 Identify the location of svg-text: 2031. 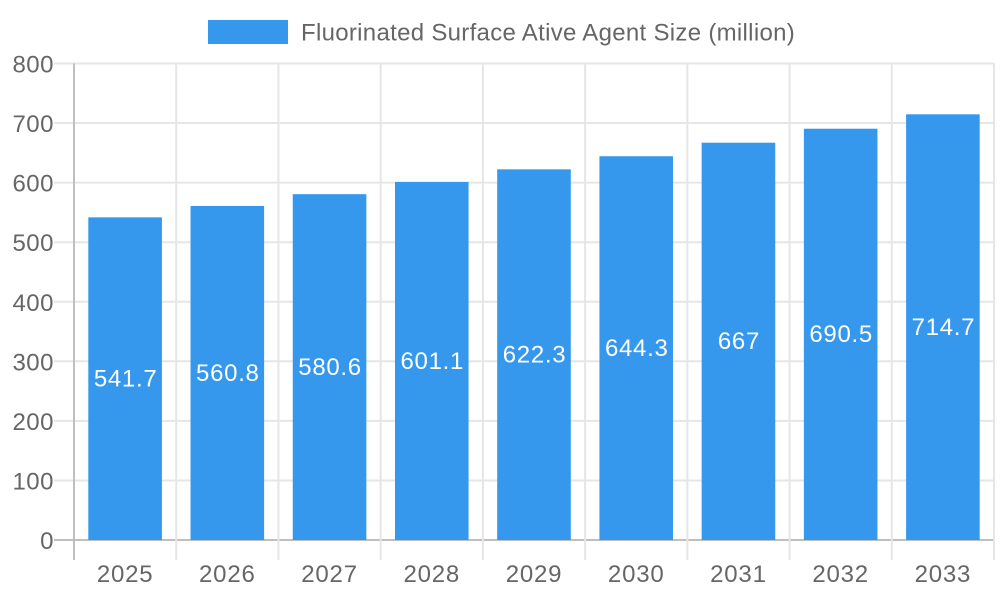
(738, 574).